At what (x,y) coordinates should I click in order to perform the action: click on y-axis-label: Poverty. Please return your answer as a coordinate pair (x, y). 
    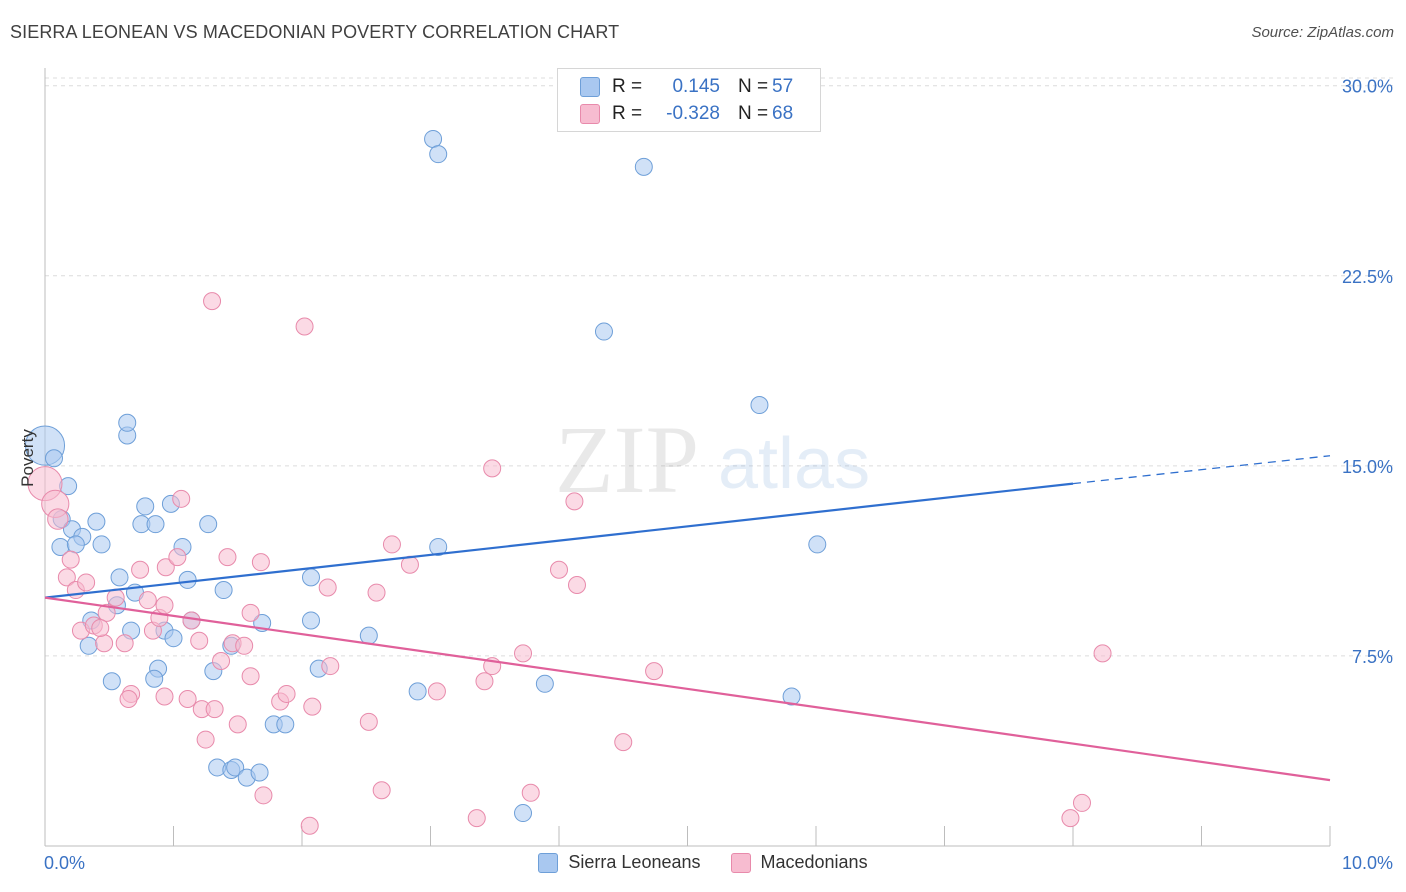
    Looking at the image, I should click on (27, 458).